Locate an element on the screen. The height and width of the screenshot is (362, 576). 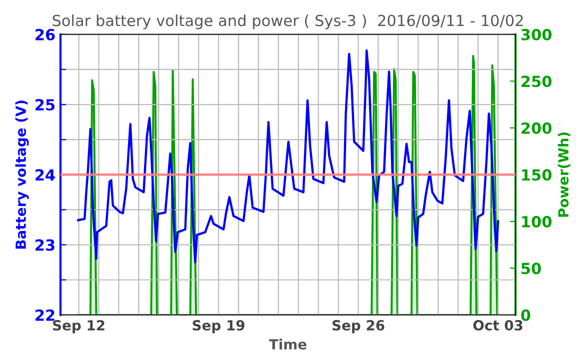
x-axis-title: Time is located at coordinates (287, 344).